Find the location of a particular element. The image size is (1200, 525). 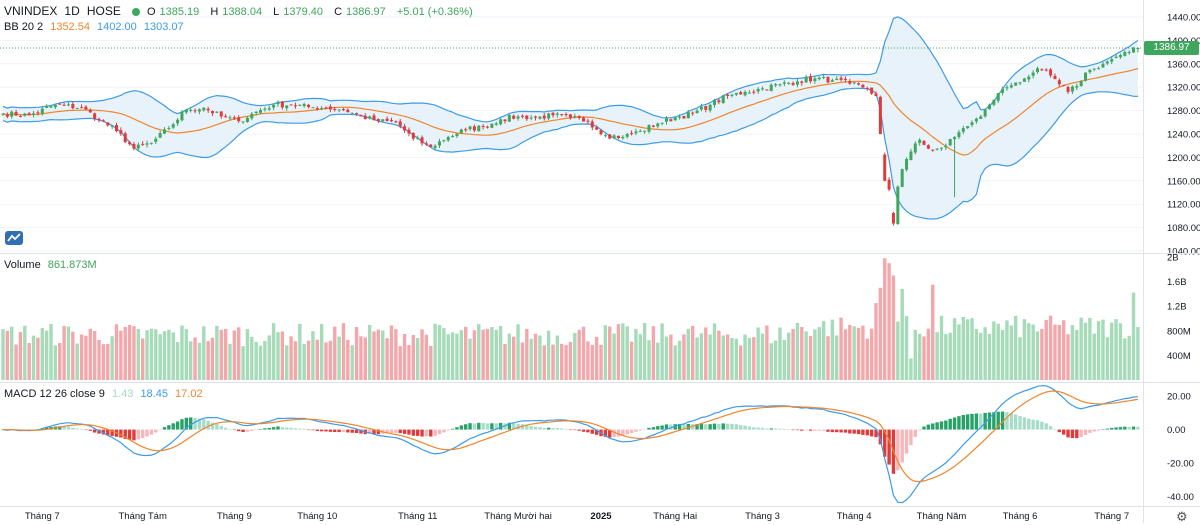

bb-title: BB 20 2 is located at coordinates (24, 27).